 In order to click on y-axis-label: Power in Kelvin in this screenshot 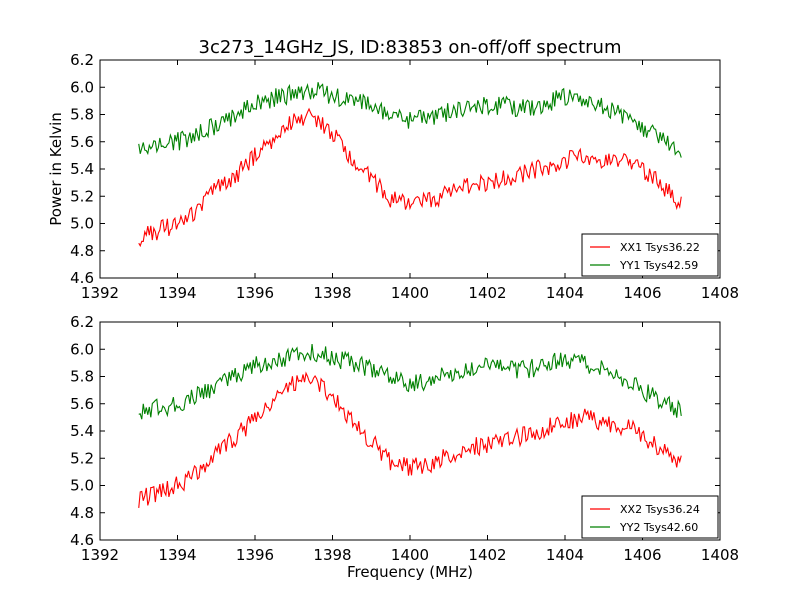, I will do `click(56, 169)`.